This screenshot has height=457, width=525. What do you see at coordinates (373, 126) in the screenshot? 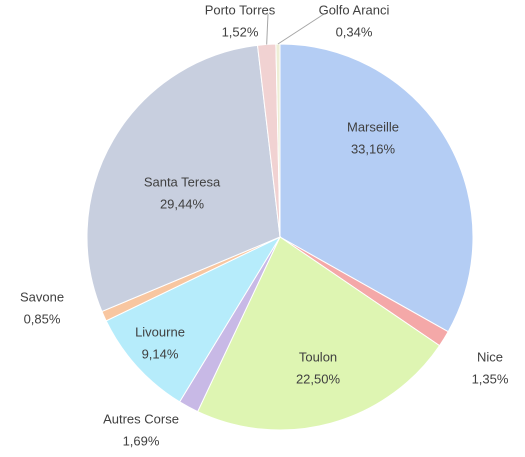
I see `slice-label: Marseille` at bounding box center [373, 126].